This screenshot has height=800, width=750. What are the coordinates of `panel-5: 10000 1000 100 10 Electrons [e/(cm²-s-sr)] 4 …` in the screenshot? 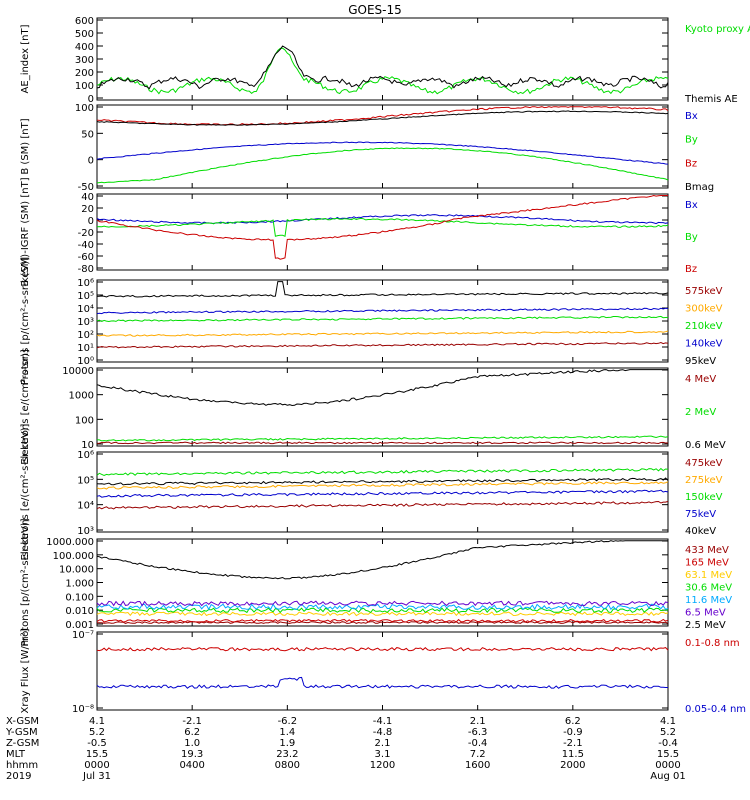 It's located at (373, 407).